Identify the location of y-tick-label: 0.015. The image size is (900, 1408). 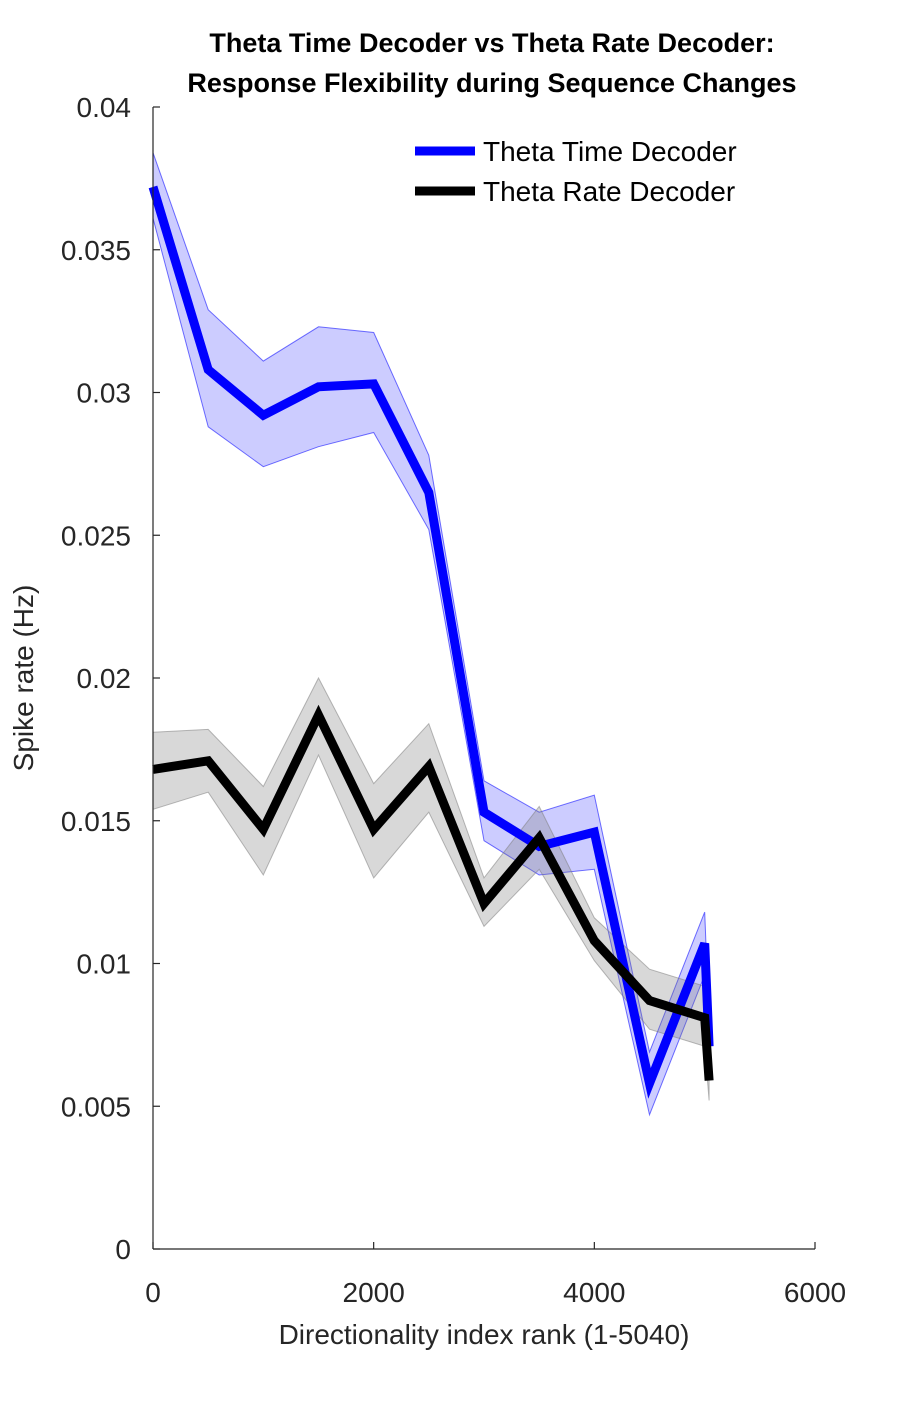
(96, 821).